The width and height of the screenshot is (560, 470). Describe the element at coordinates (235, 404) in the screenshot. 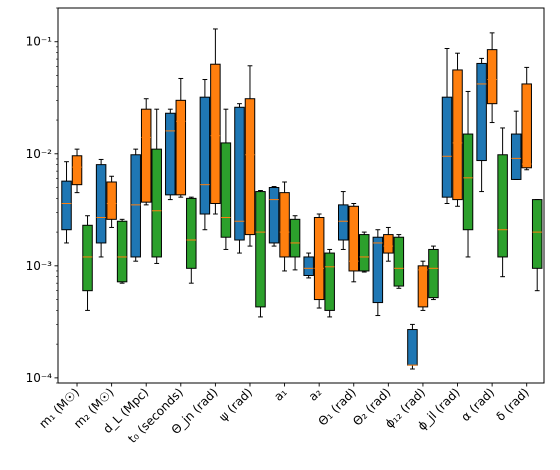

I see `category-label: ψ (rad)` at that location.